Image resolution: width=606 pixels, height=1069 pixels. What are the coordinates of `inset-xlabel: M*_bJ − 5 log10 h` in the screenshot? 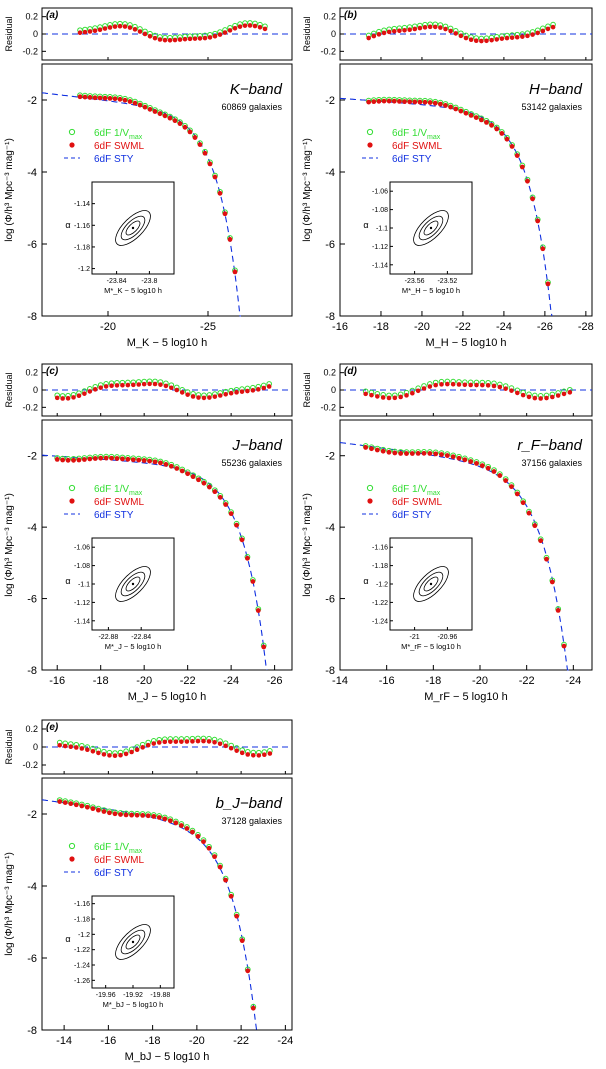 It's located at (133, 1004).